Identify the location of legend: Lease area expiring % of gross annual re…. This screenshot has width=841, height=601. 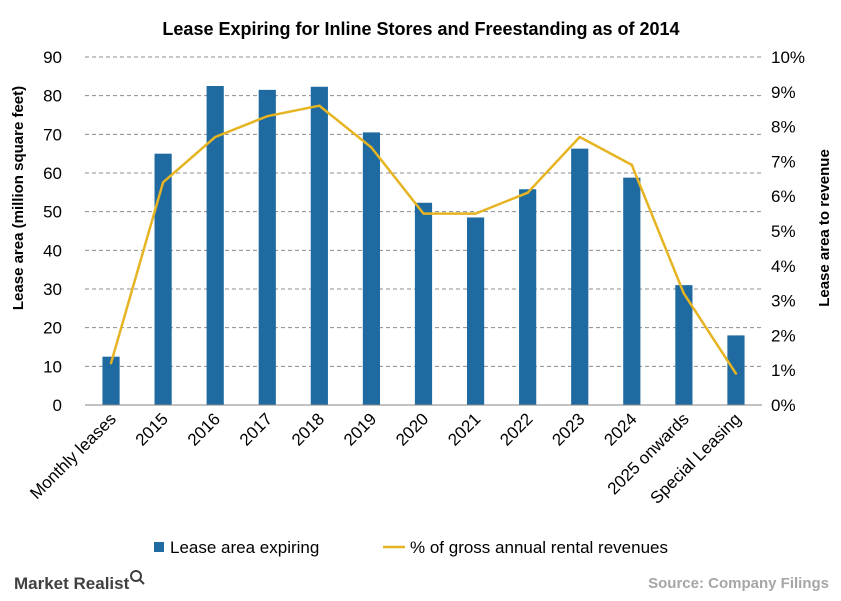
(411, 547).